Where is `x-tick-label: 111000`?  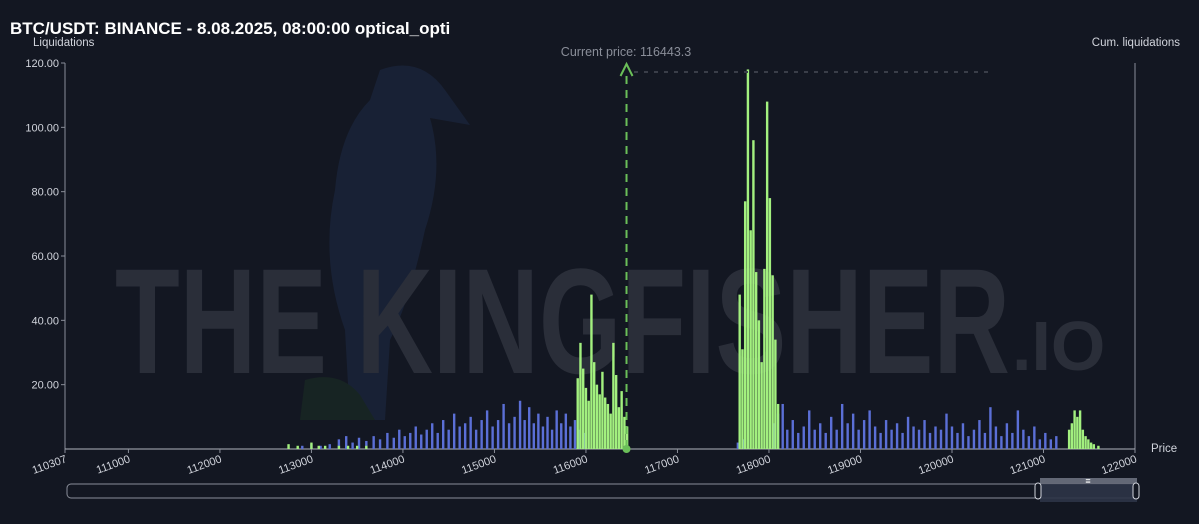 x-tick-label: 111000 is located at coordinates (113, 464).